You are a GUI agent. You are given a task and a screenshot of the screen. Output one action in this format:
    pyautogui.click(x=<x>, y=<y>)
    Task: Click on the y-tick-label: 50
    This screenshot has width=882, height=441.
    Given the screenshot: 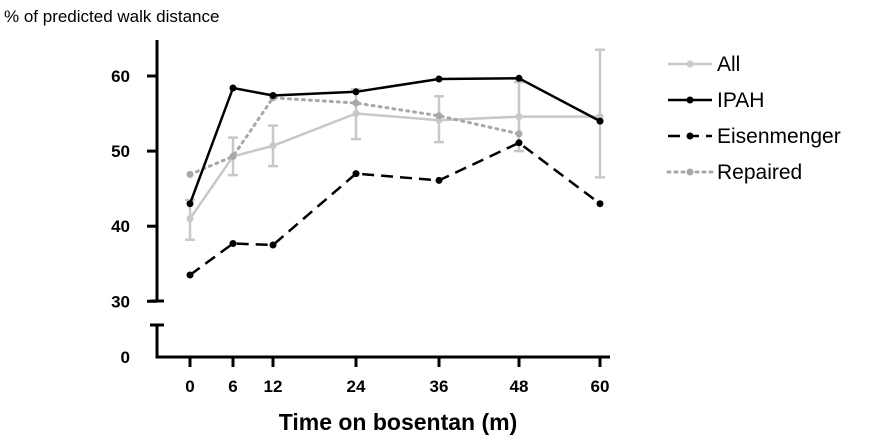 What is the action you would take?
    pyautogui.click(x=120, y=151)
    